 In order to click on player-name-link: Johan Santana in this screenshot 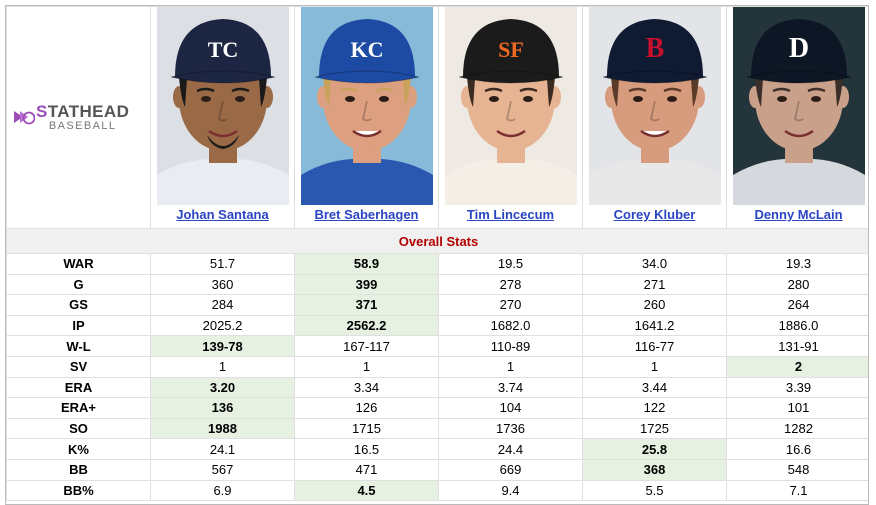, I will do `click(222, 214)`.